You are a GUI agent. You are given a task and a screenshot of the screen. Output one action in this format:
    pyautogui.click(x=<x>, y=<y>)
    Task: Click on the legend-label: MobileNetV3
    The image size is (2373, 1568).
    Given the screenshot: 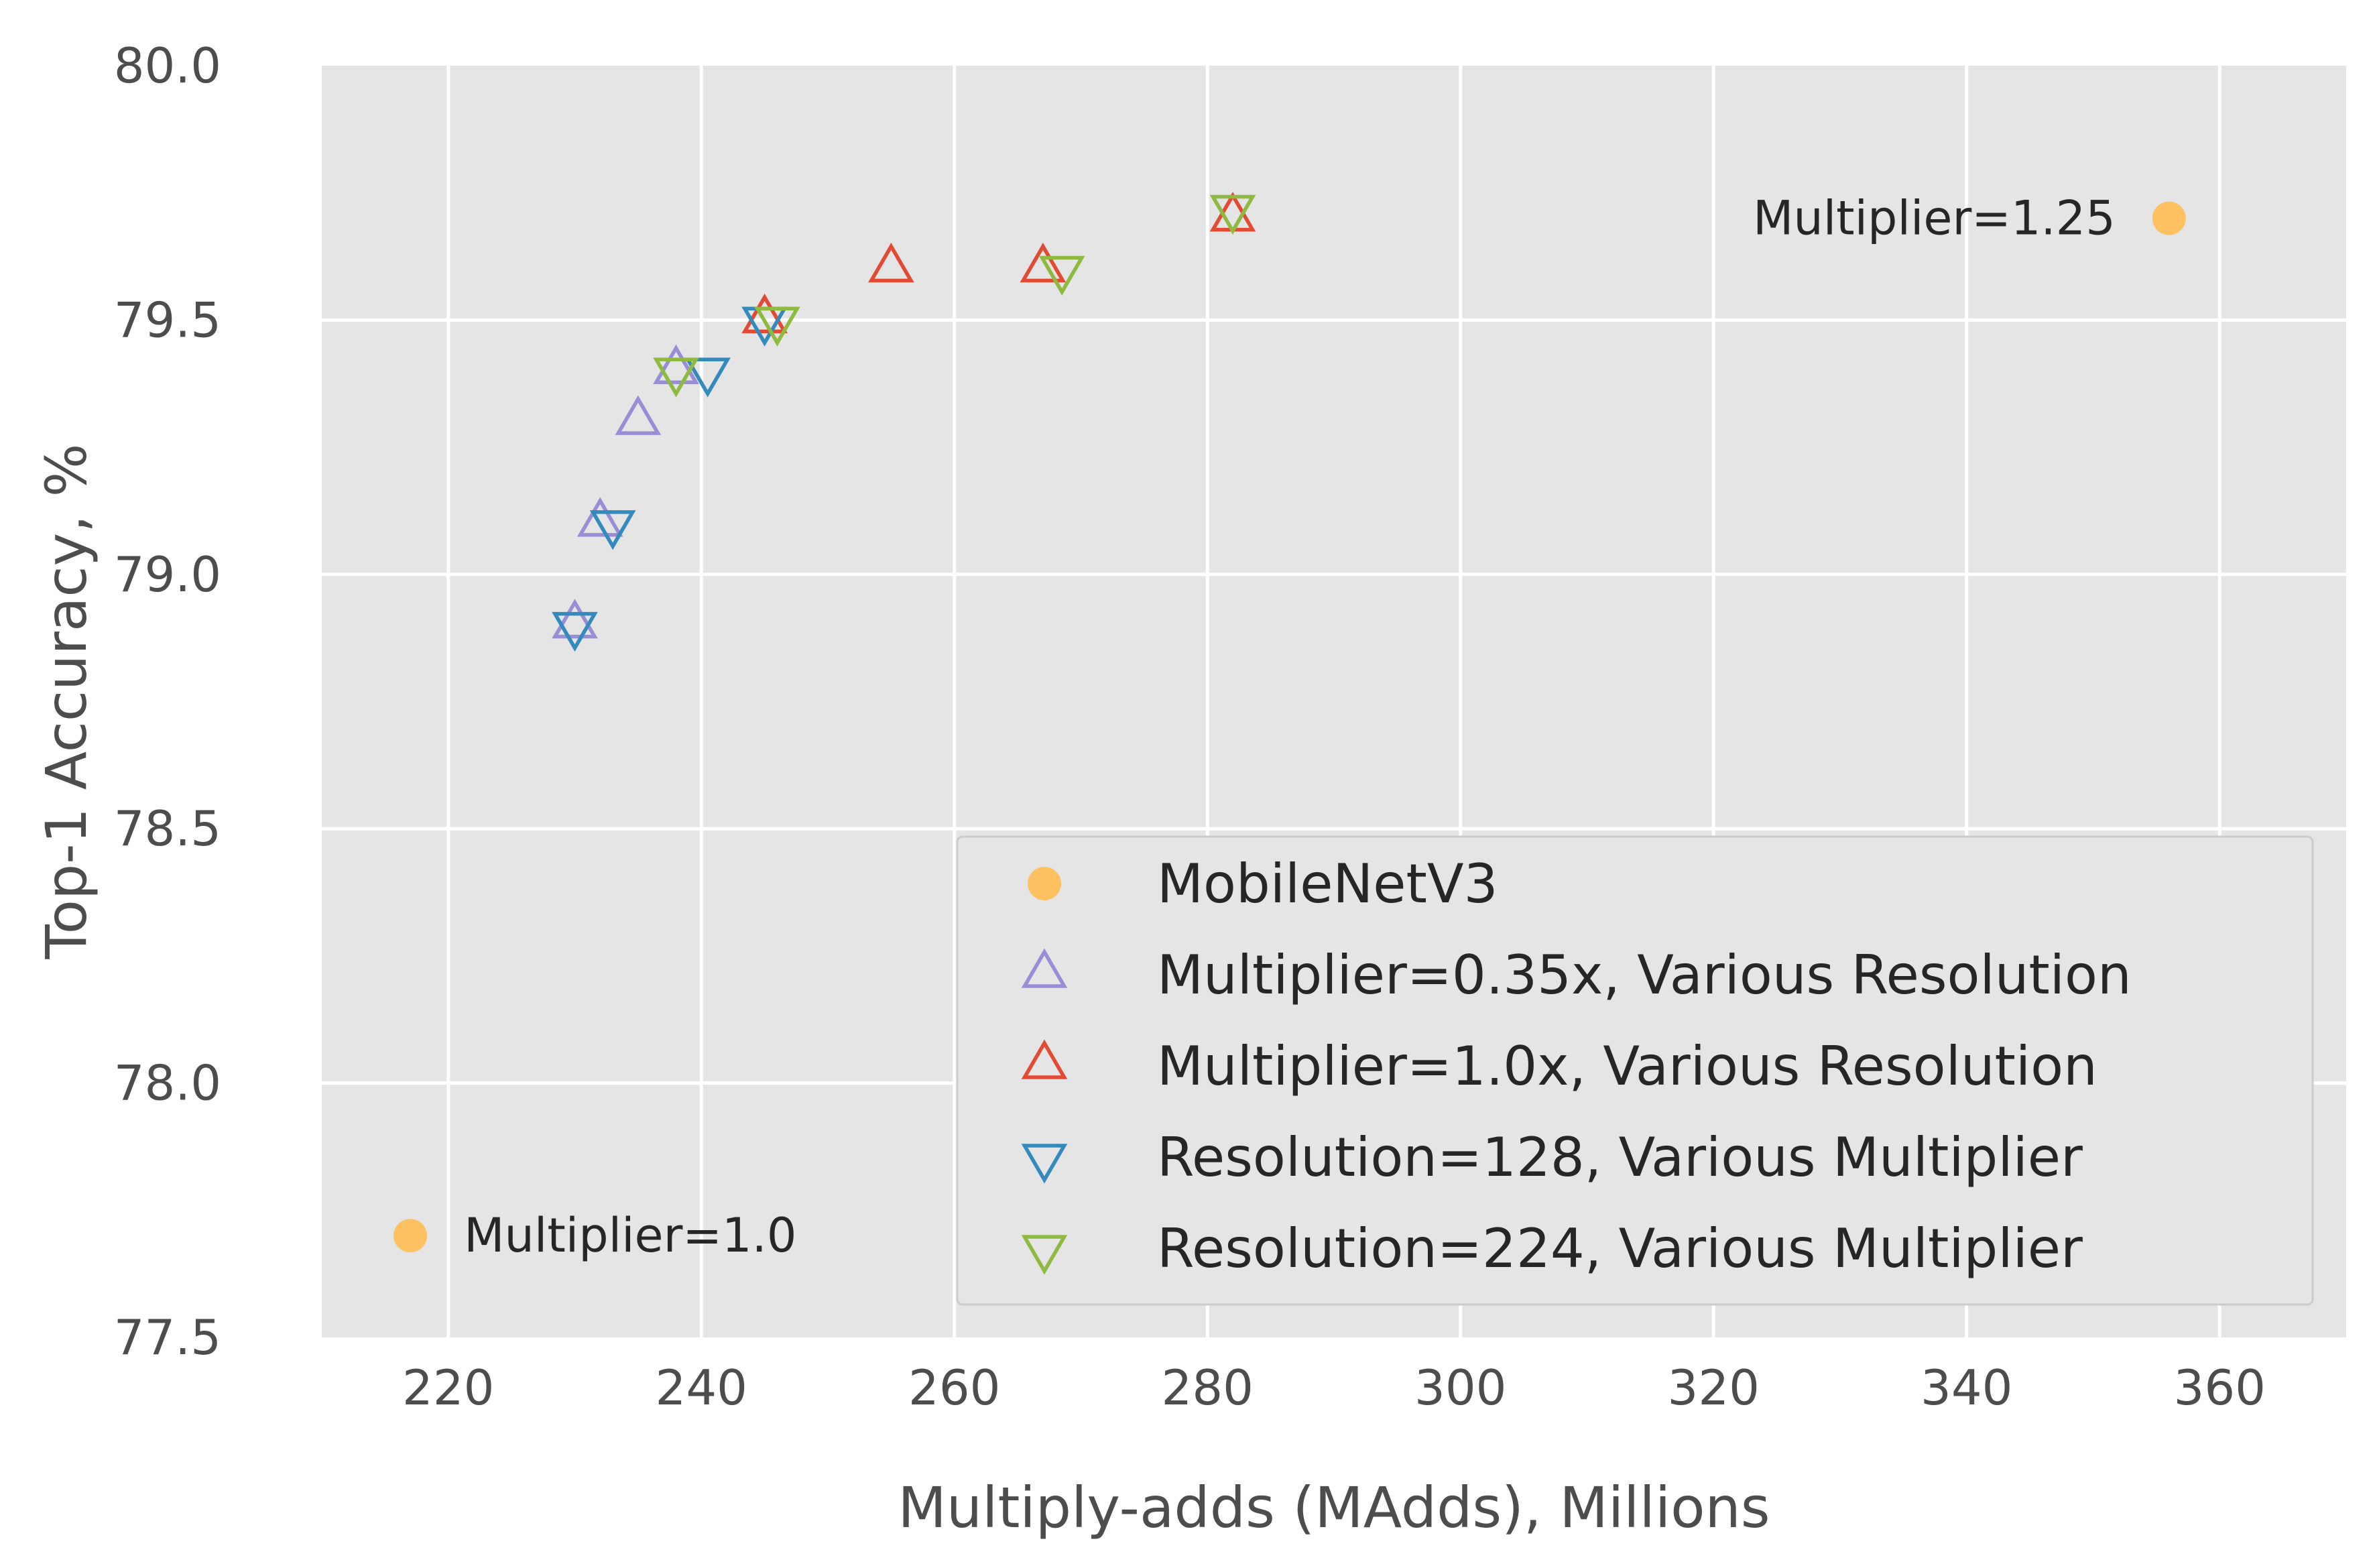 What is the action you would take?
    pyautogui.click(x=1327, y=884)
    